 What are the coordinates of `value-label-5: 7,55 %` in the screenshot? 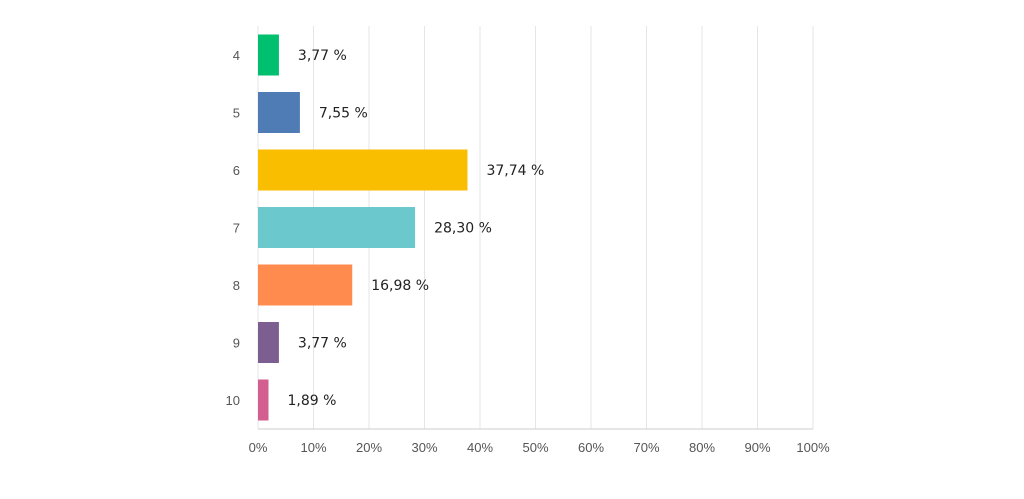 It's located at (343, 114).